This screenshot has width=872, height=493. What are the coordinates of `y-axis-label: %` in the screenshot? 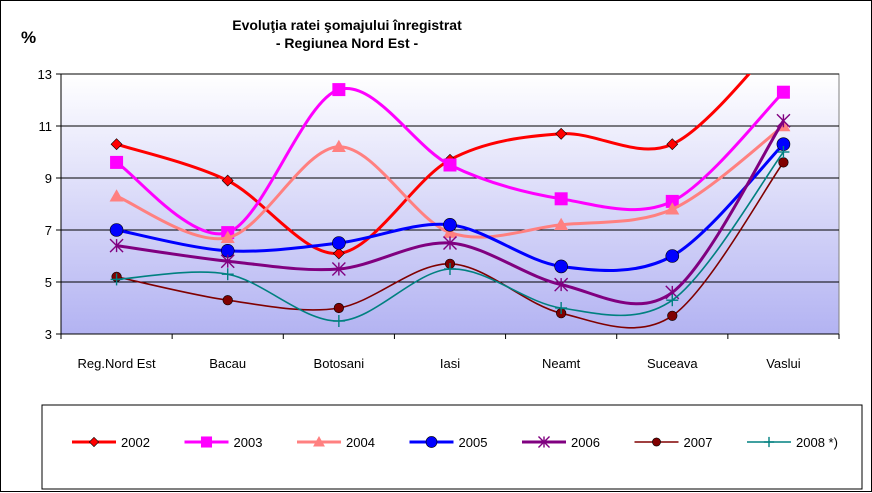 It's located at (28, 37).